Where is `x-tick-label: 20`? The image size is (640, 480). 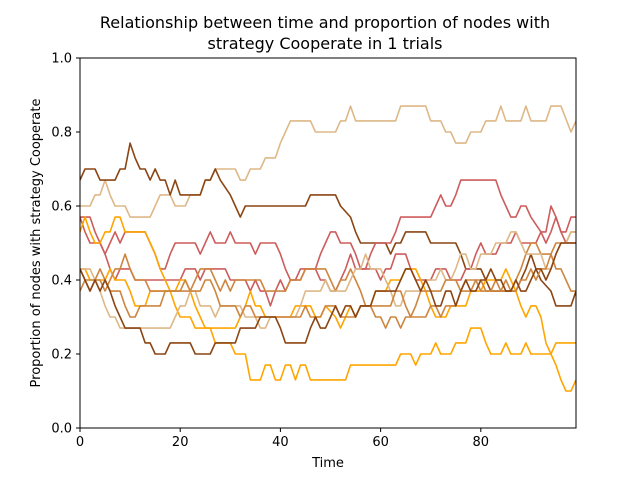 x-tick-label: 20 is located at coordinates (180, 442).